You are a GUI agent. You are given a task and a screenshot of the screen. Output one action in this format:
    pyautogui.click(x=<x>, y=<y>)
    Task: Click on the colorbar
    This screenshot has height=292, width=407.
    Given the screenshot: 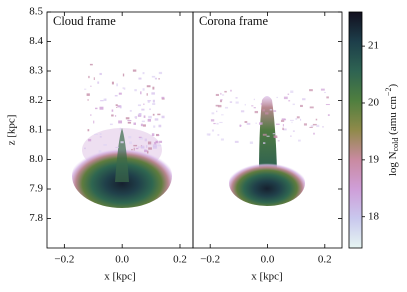 What is the action you would take?
    pyautogui.click(x=355, y=130)
    